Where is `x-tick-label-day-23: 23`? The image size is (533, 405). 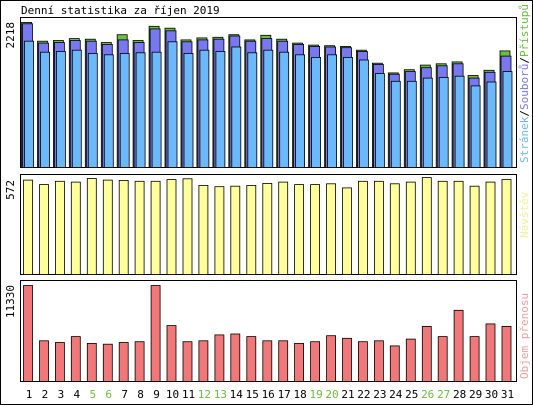 x-tick-label-day-23: 23 is located at coordinates (379, 394).